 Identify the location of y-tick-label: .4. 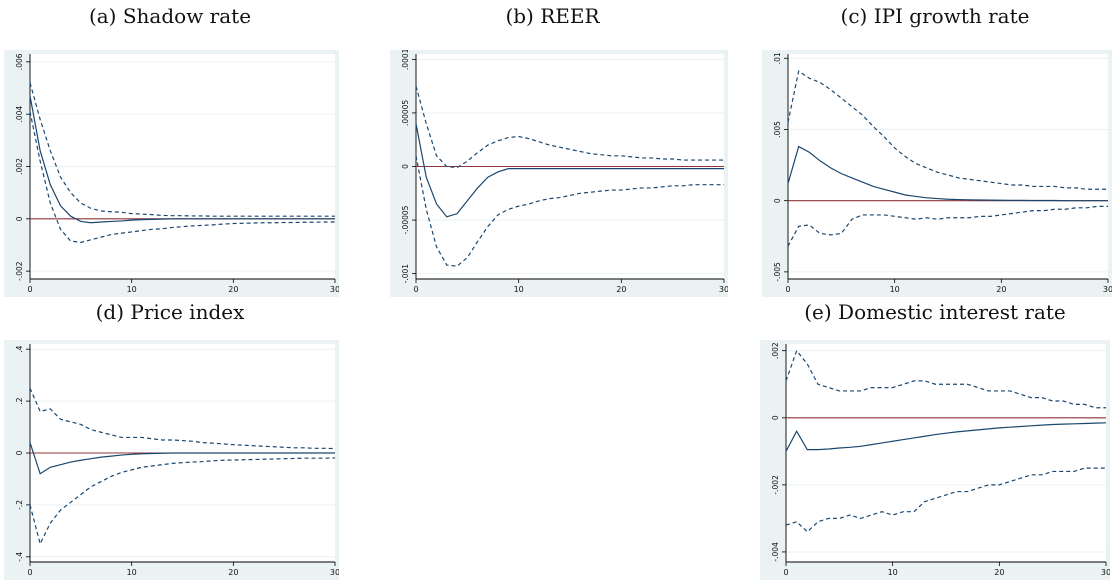
(19, 348).